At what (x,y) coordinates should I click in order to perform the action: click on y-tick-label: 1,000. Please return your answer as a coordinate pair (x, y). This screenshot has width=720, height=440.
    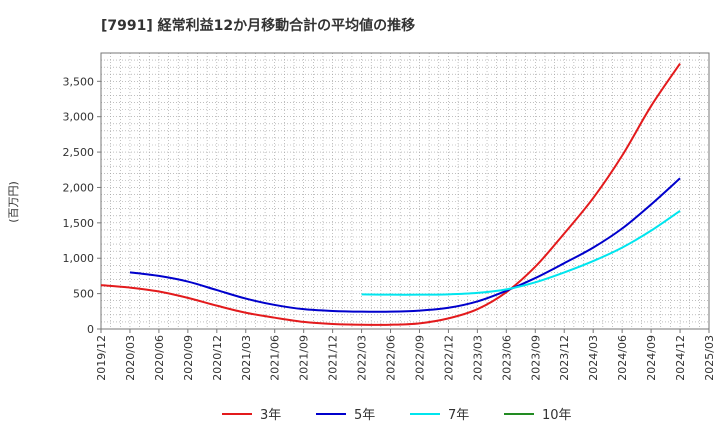
    Looking at the image, I should click on (79, 258).